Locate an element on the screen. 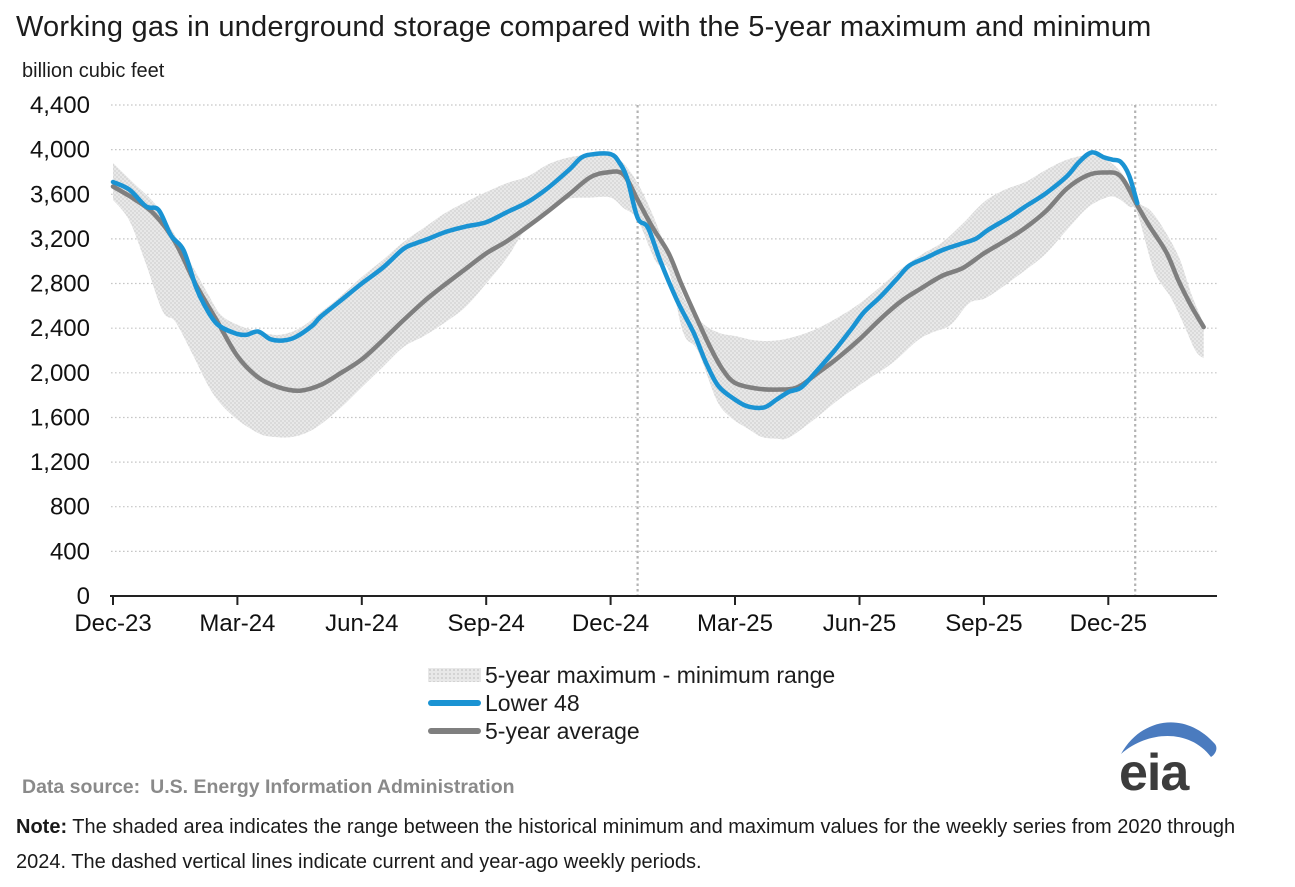 This screenshot has height=887, width=1295. svg-text: 800 is located at coordinates (70, 507).